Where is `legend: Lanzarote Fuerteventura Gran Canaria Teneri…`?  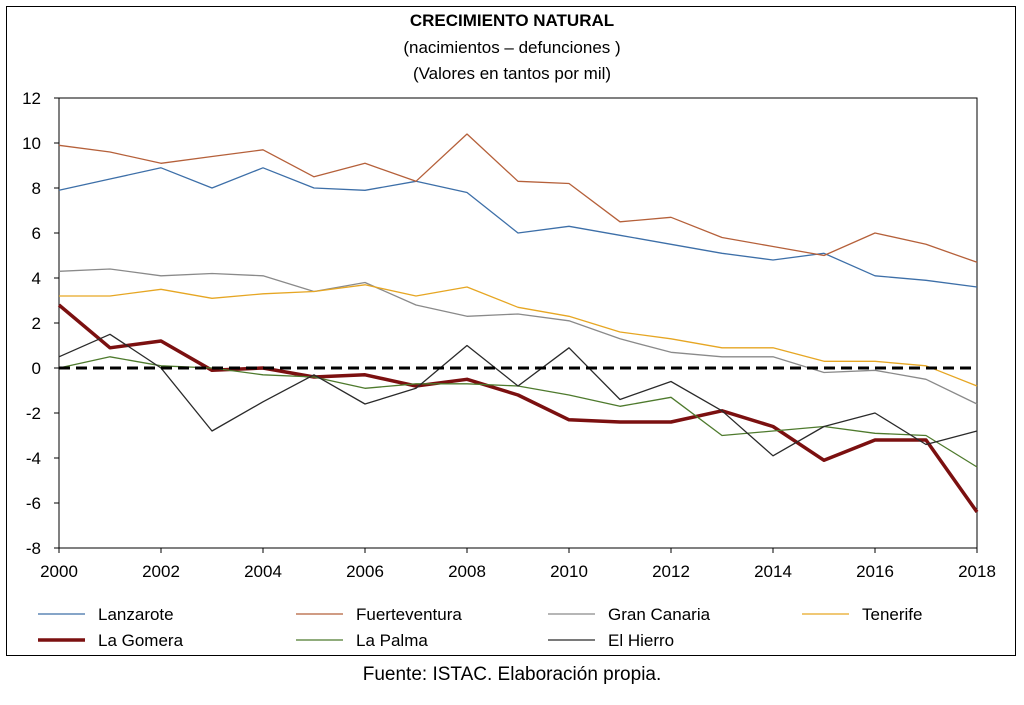 legend: Lanzarote Fuerteventura Gran Canaria Teneri… is located at coordinates (480, 627).